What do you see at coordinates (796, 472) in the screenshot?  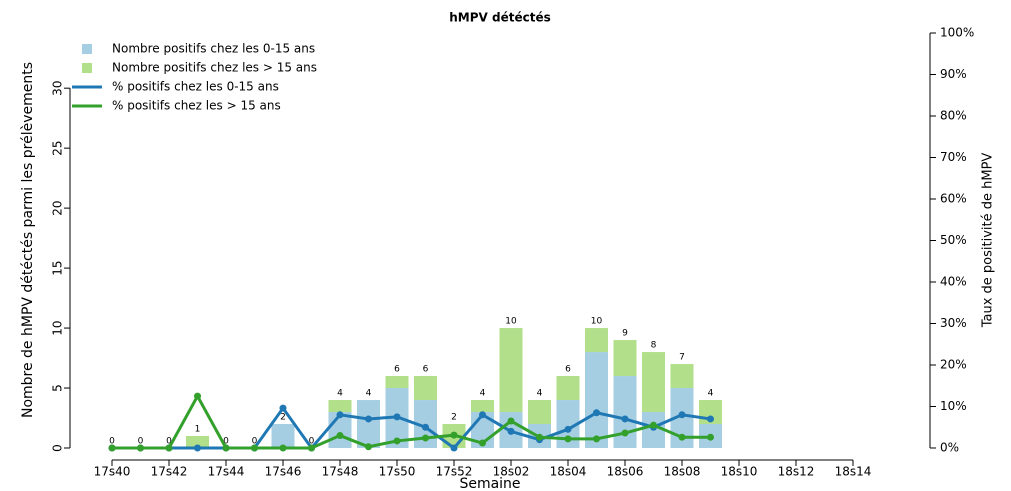 I see `x-tick-label: 18s12` at bounding box center [796, 472].